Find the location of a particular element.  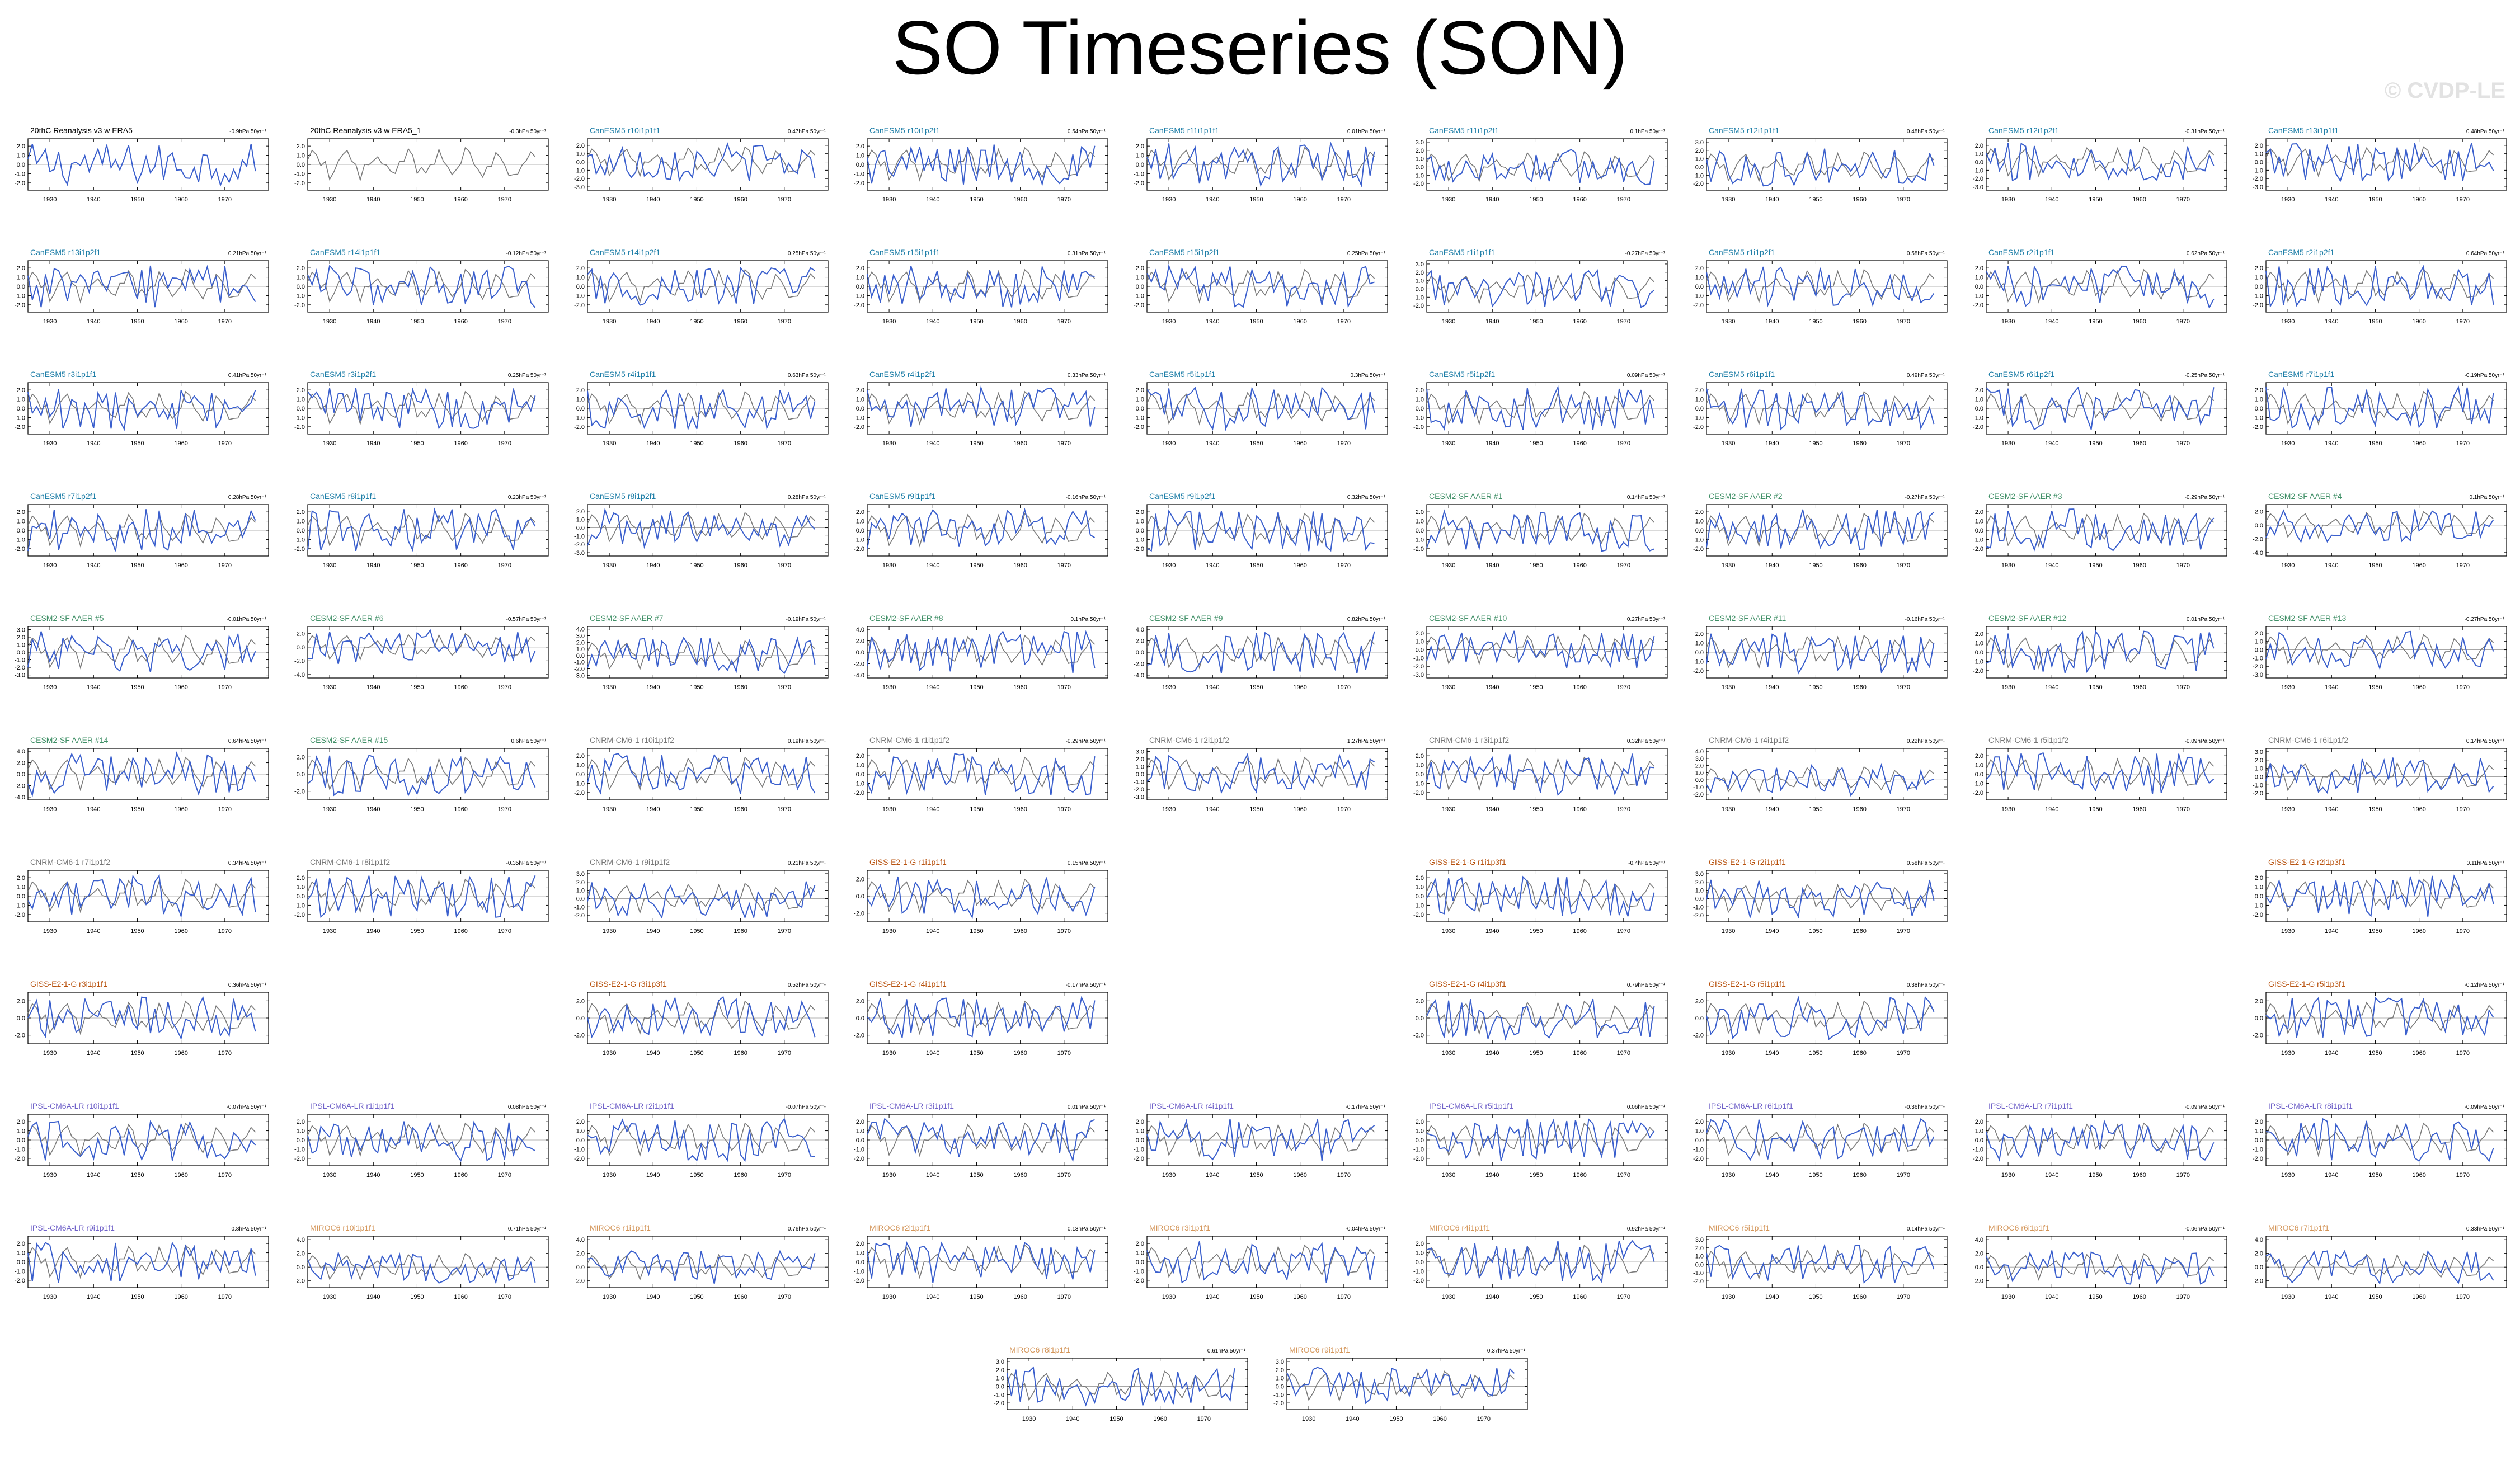

panel-trend-value: 0.33hPa 50yr⁻¹ is located at coordinates (2486, 1229).